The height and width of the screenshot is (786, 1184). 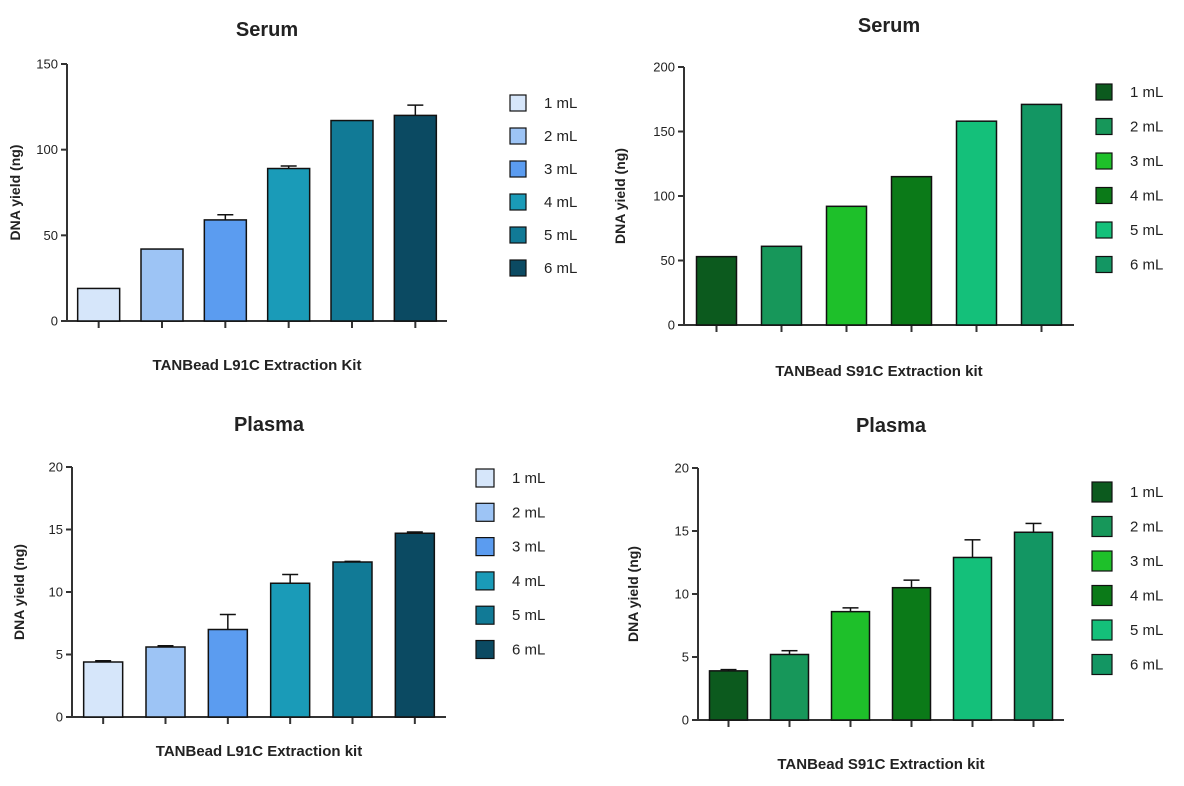 I want to click on x-axis-label: TANBead L91C Extraction kit, so click(x=259, y=751).